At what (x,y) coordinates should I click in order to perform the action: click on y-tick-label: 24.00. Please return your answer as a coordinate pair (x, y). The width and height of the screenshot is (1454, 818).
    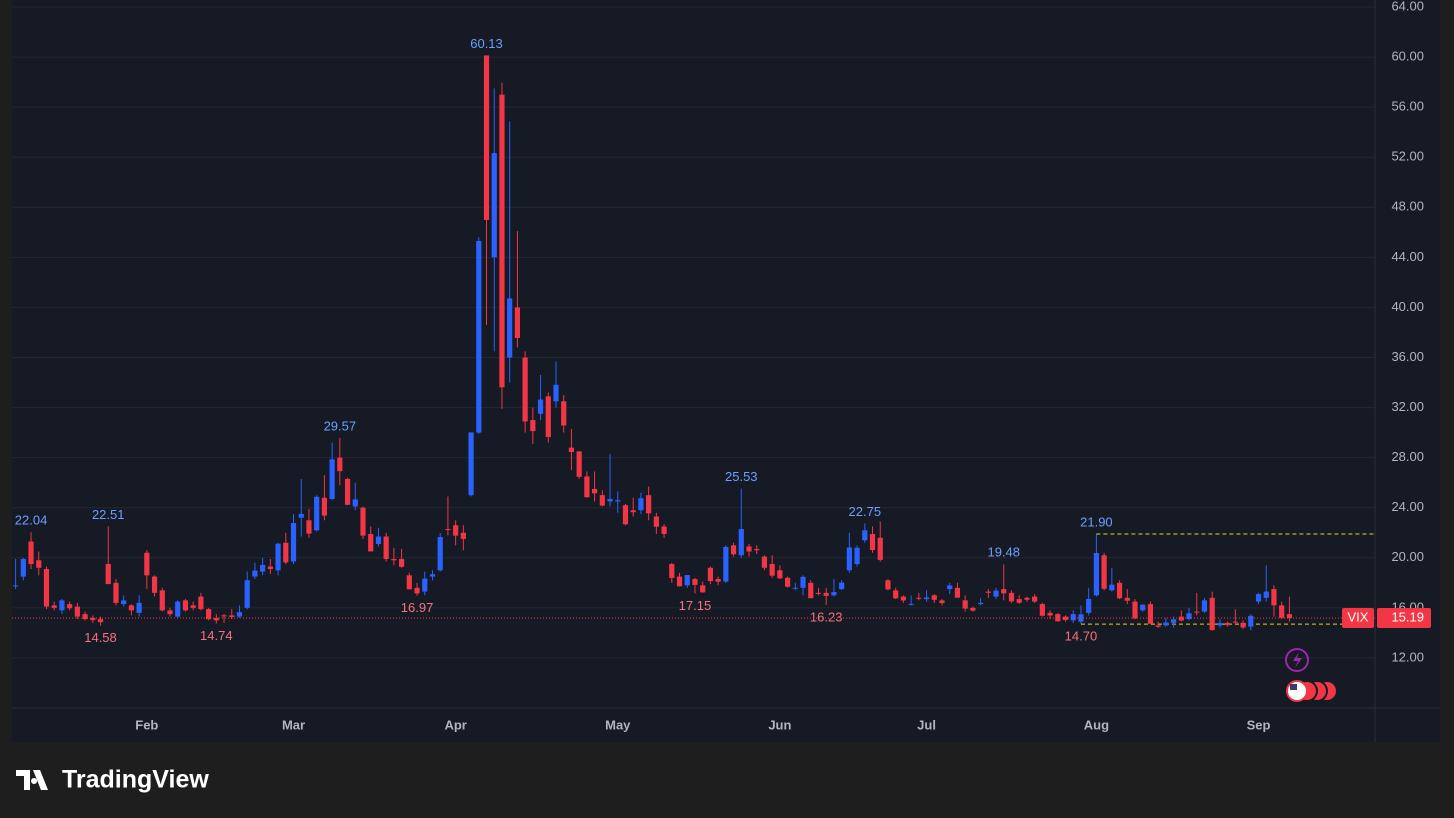
    Looking at the image, I should click on (1407, 506).